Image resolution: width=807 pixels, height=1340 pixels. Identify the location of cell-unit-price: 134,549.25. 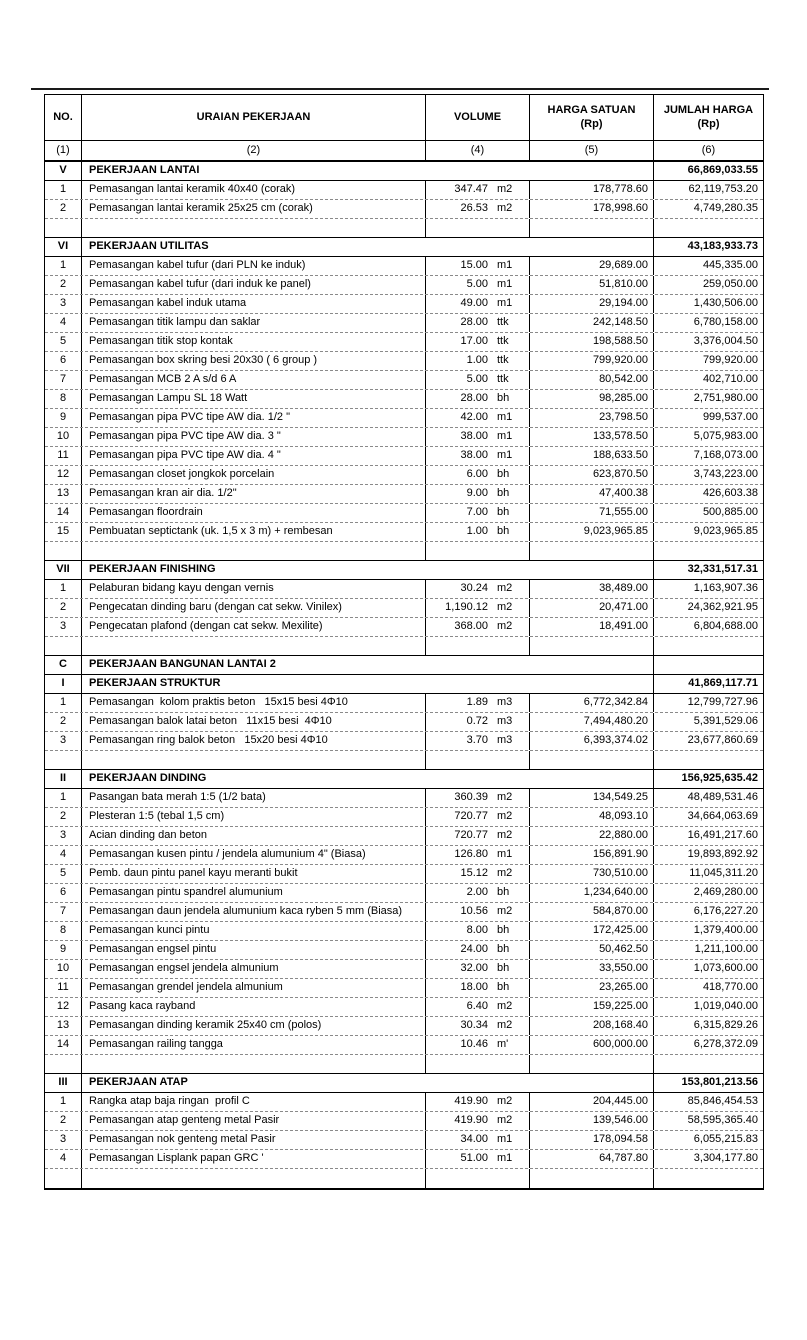
(592, 798).